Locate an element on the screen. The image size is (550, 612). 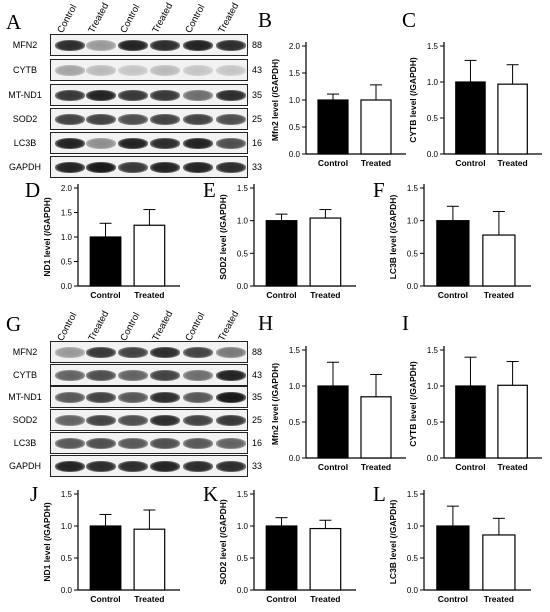
blot-row-mt-nd1 is located at coordinates (149, 95).